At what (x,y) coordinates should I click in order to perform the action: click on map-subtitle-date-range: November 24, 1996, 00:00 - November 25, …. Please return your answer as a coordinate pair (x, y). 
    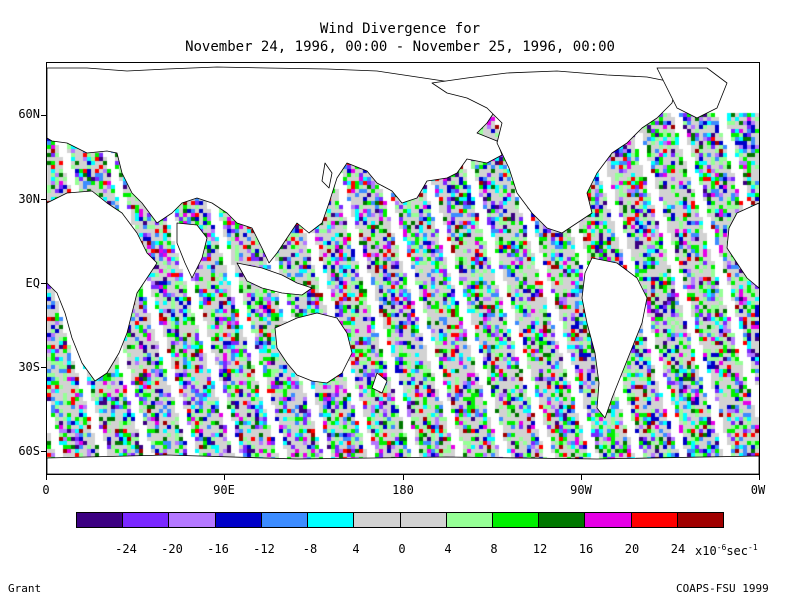
    Looking at the image, I should click on (400, 47).